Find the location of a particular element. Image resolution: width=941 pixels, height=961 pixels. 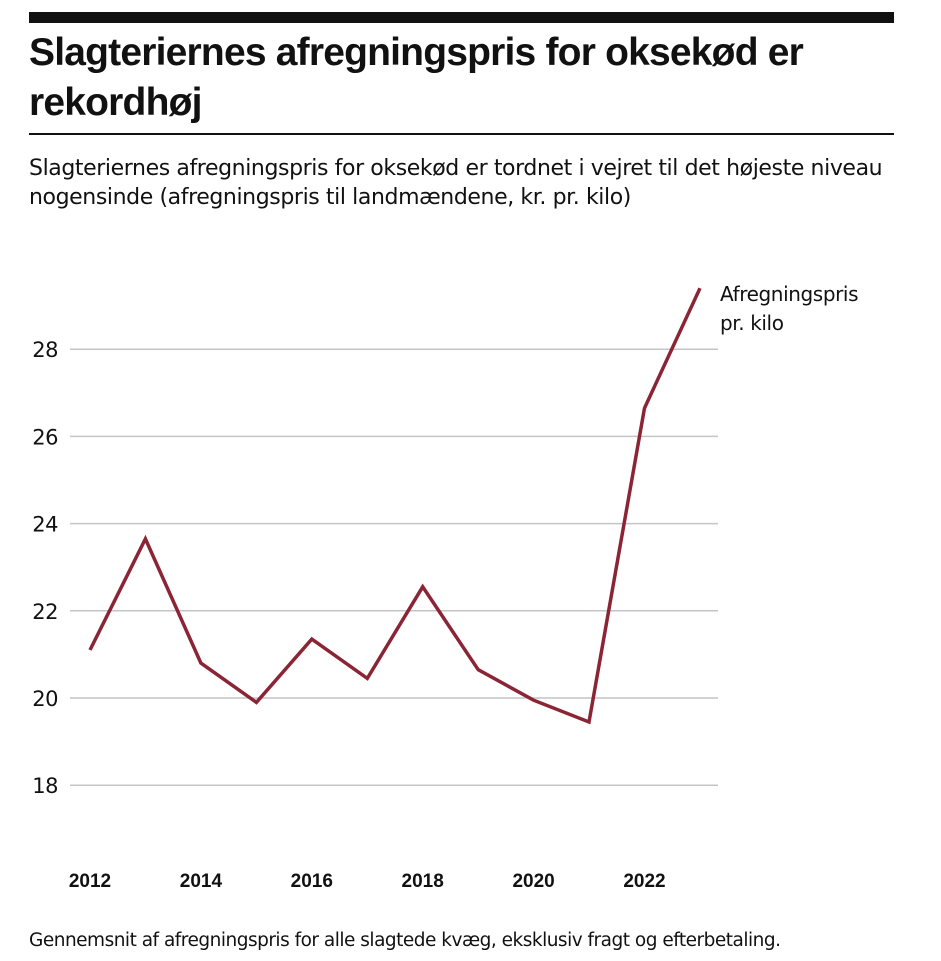

y-tick-label: 24 is located at coordinates (45, 525).